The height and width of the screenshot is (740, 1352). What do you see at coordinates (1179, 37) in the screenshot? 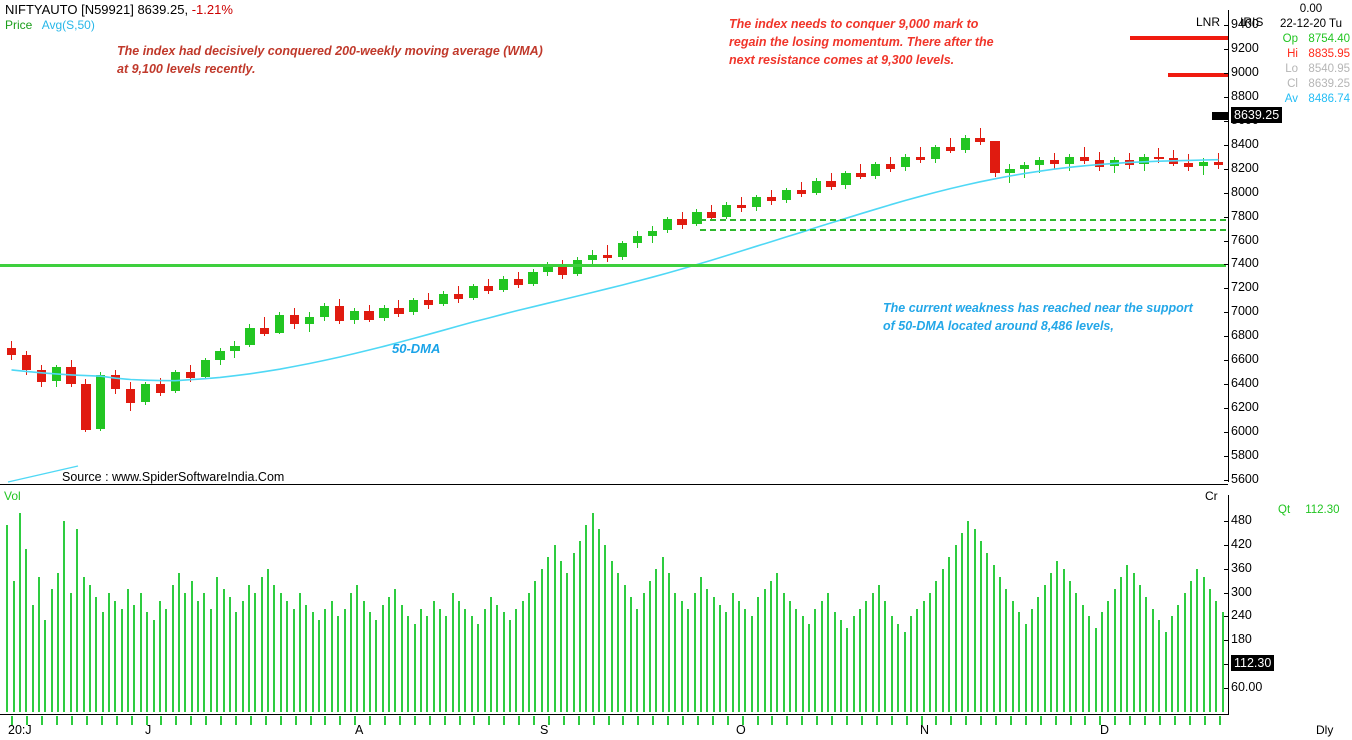
I see `resistance-line-upper` at bounding box center [1179, 37].